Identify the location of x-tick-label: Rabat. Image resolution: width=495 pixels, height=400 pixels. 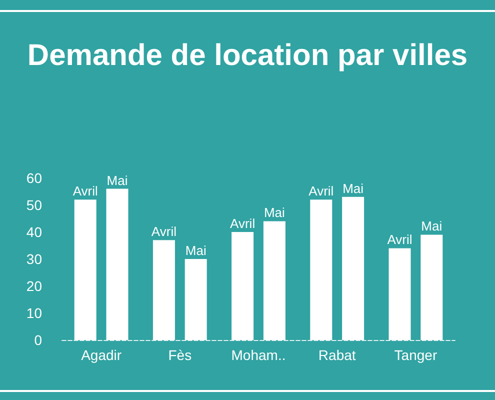
(337, 355).